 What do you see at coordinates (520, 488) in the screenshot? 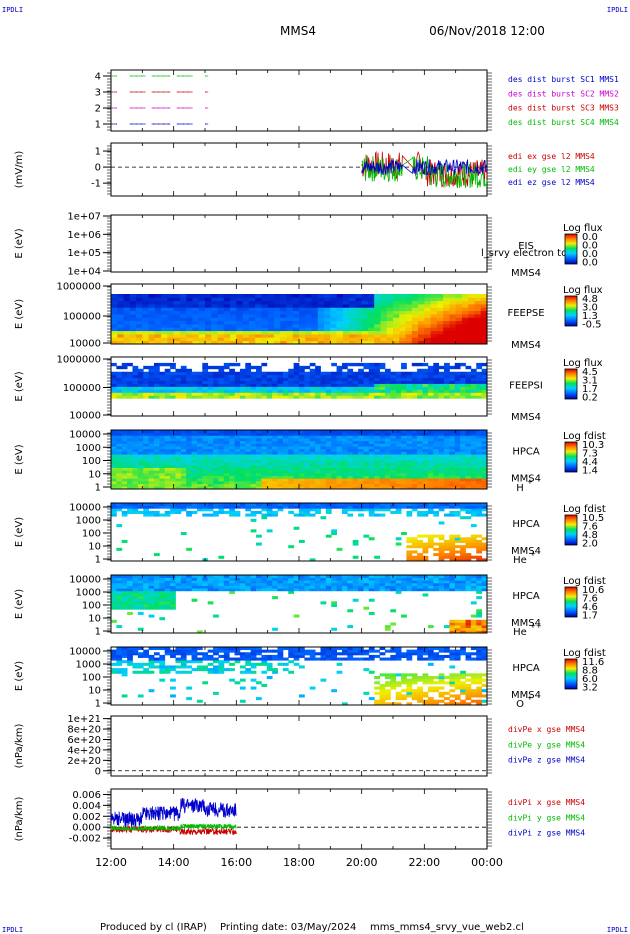
I see `hpca-h-species-label: H` at bounding box center [520, 488].